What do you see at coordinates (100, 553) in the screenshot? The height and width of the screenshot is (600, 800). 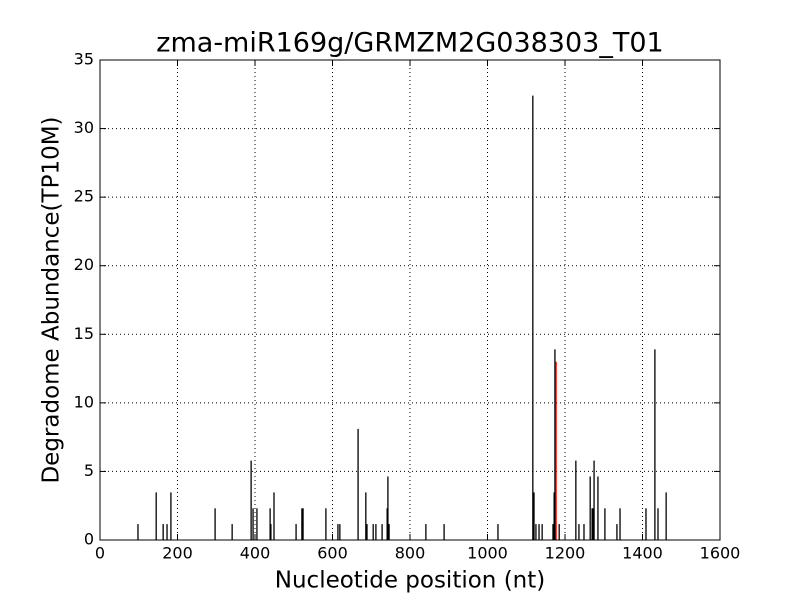 I see `x-tick-label: 0` at bounding box center [100, 553].